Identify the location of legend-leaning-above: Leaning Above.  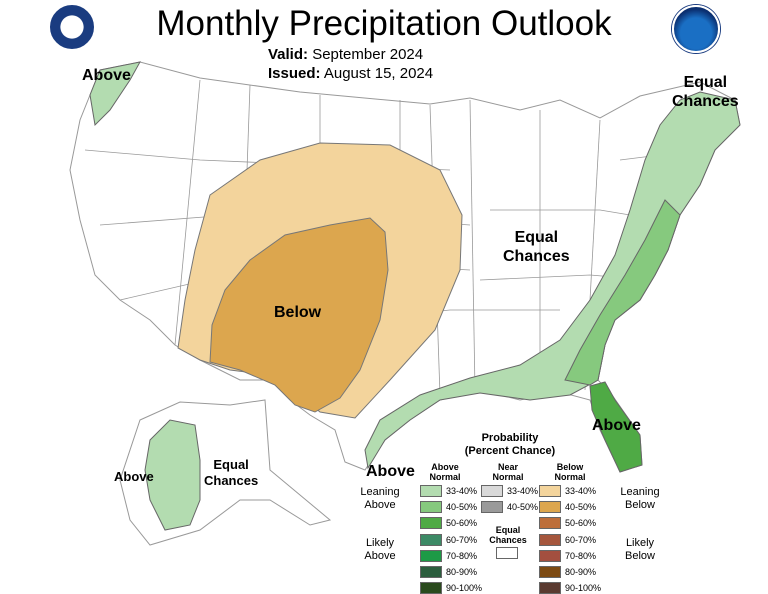
(380, 499).